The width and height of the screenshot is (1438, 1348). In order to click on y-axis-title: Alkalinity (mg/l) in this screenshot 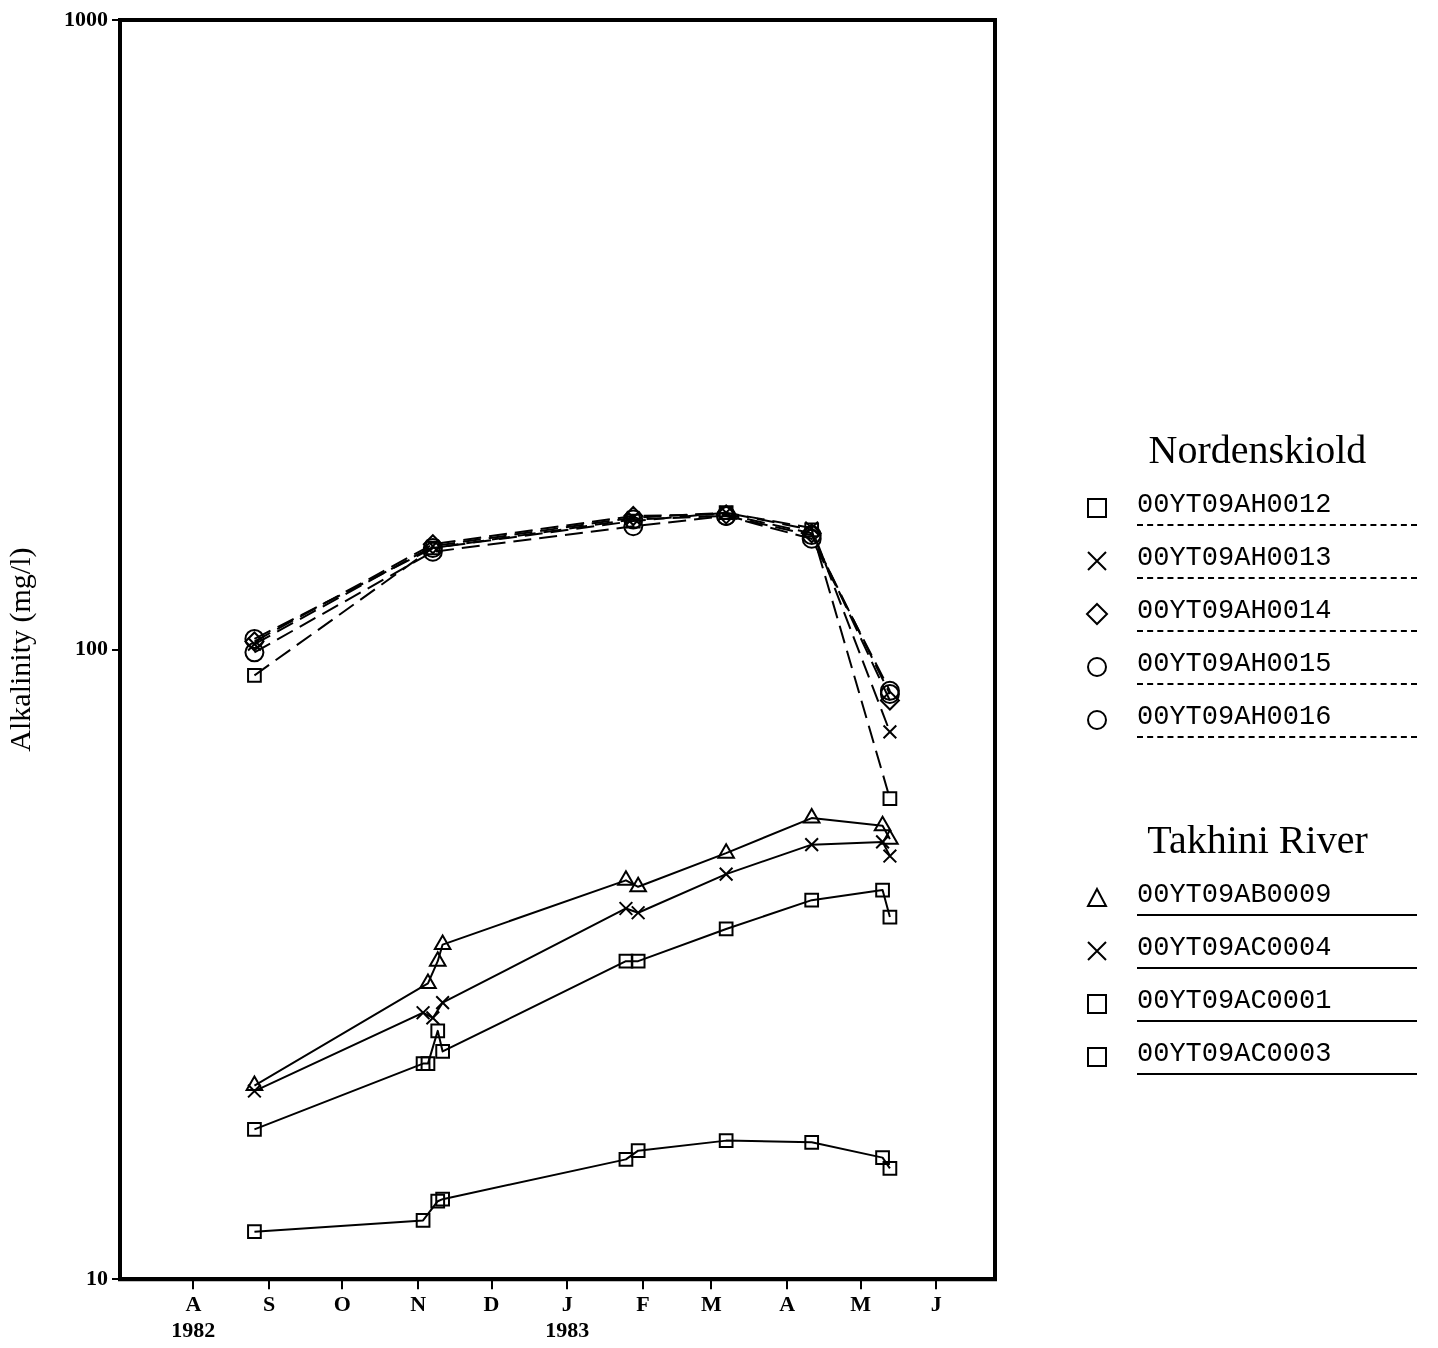, I will do `click(19, 649)`.